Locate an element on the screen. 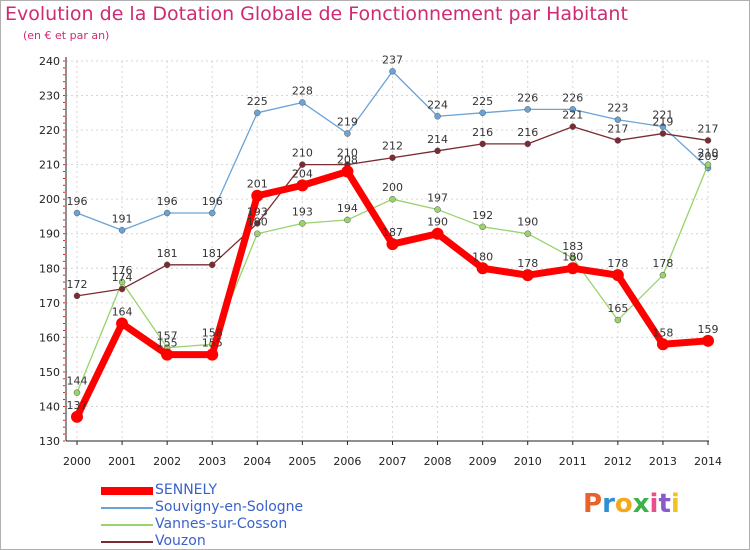 The image size is (750, 550). x-tick-label: 2014 is located at coordinates (708, 461).